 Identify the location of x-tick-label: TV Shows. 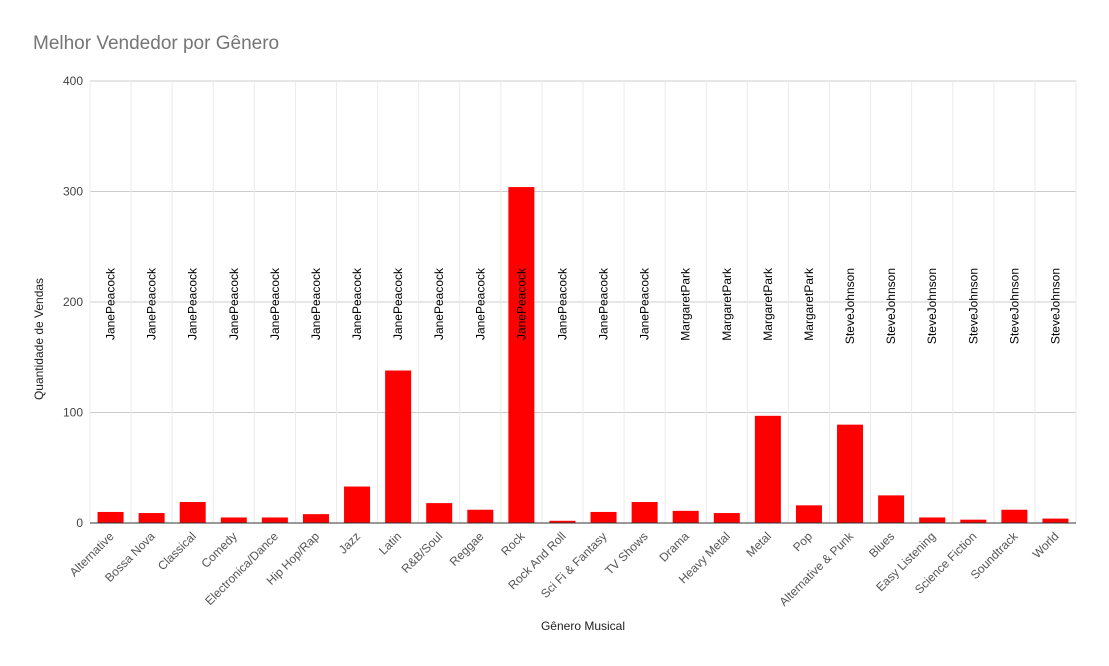
(626, 553).